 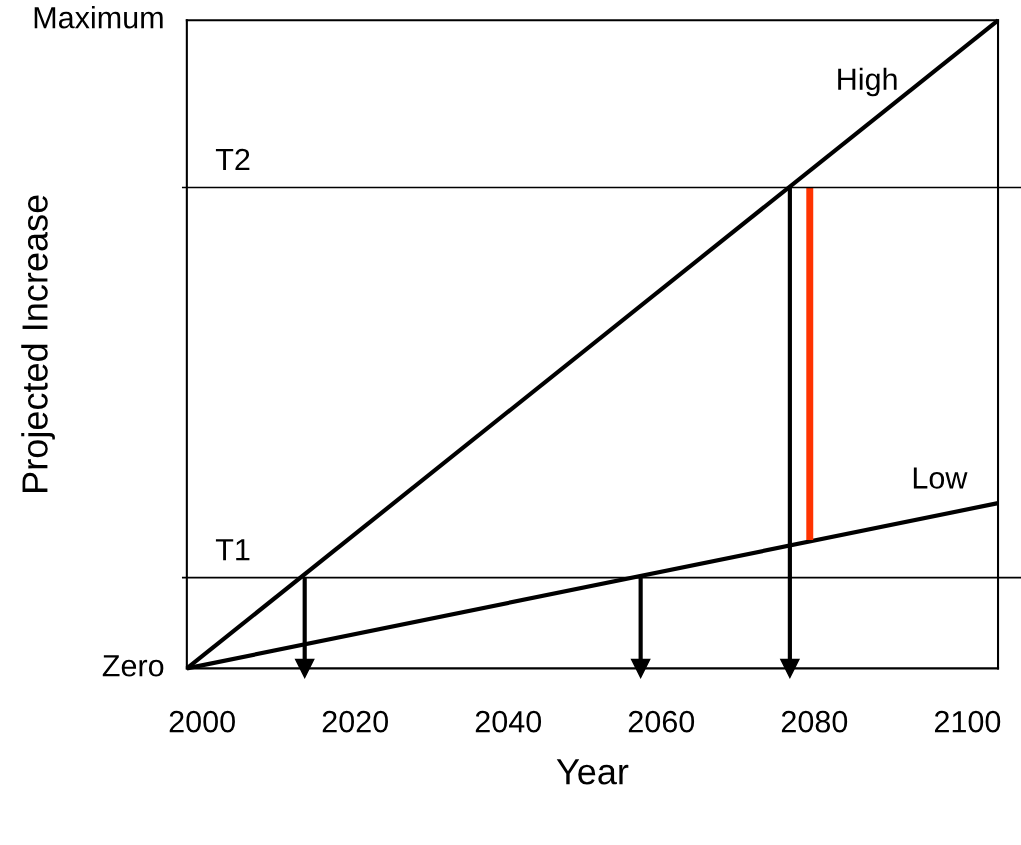 I want to click on text: Zero, so click(x=133, y=666).